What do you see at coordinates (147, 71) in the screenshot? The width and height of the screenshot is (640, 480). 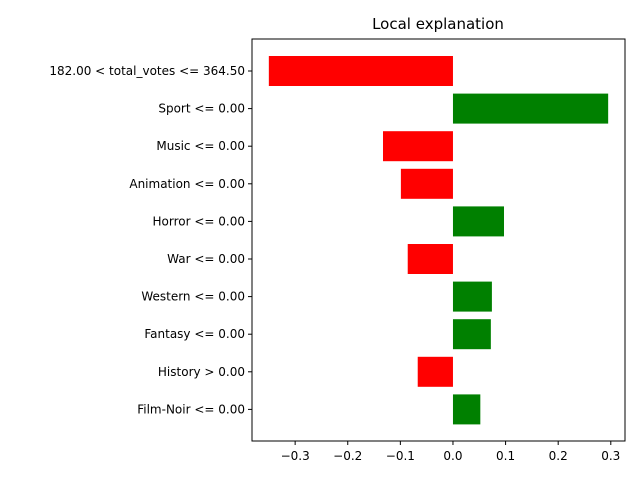 I see `y-tick-label: 182.00 < total_votes <= 364.50` at bounding box center [147, 71].